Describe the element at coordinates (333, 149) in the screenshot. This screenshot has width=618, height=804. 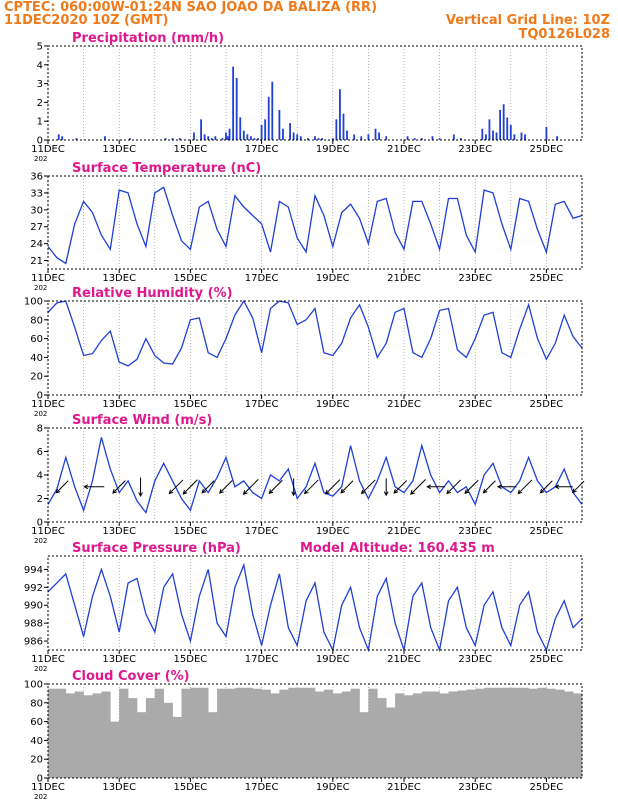
I see `precipitation-xtick-label: 19DEC` at that location.